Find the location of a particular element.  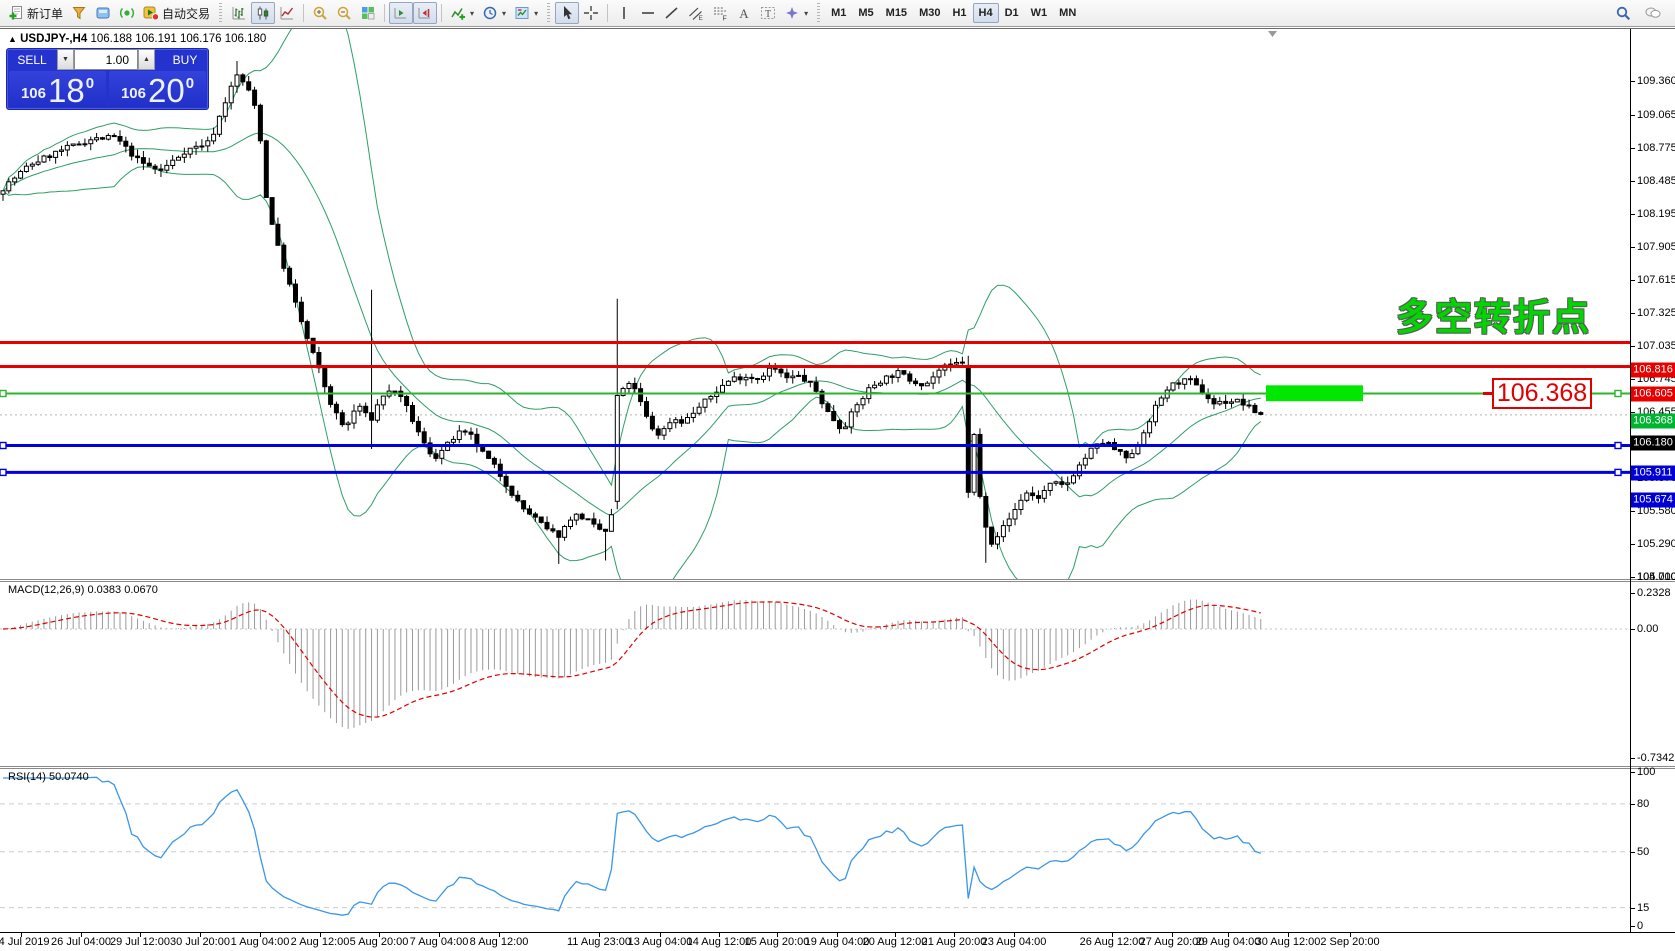

new-order-label: 新订单 is located at coordinates (45, 13).